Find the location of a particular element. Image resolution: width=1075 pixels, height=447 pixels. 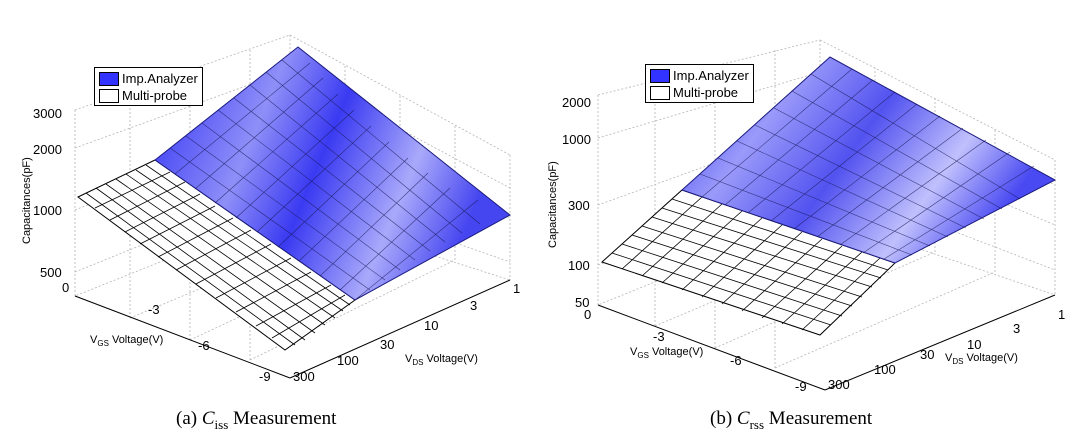

chart-a-legend: Imp.Analyzer Multi-probe is located at coordinates (148, 86).